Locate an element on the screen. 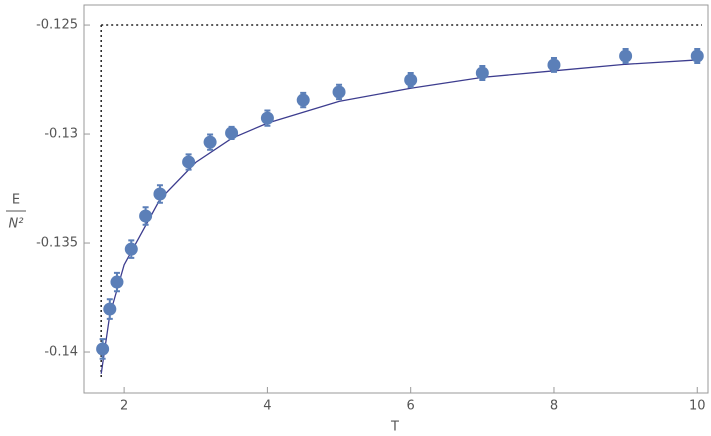 The width and height of the screenshot is (711, 436). x-tick-label: 8 is located at coordinates (554, 406).